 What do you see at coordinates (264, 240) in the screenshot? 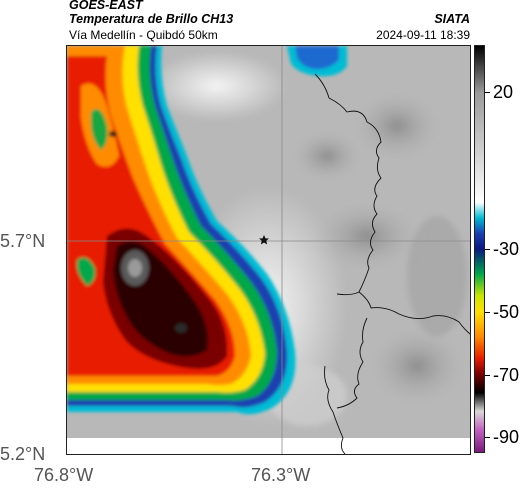
I see `star-icon` at bounding box center [264, 240].